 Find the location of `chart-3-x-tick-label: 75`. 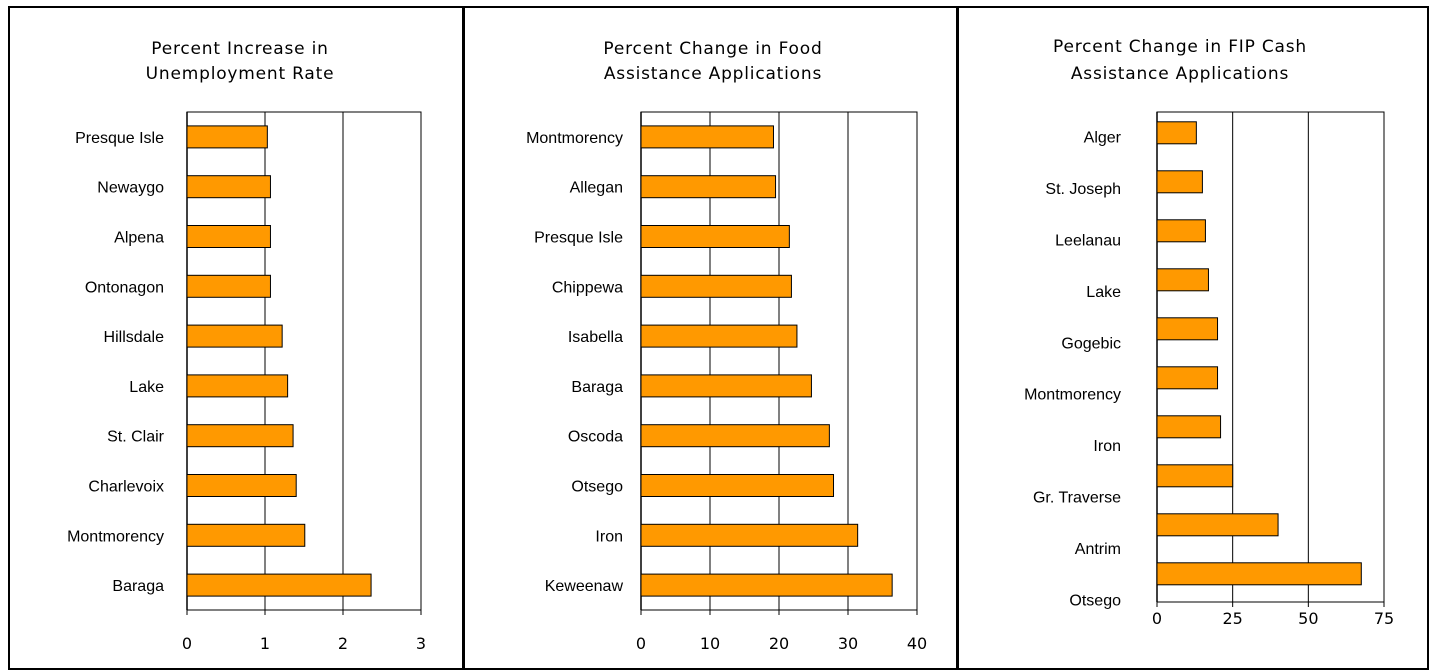

chart-3-x-tick-label: 75 is located at coordinates (1384, 618).